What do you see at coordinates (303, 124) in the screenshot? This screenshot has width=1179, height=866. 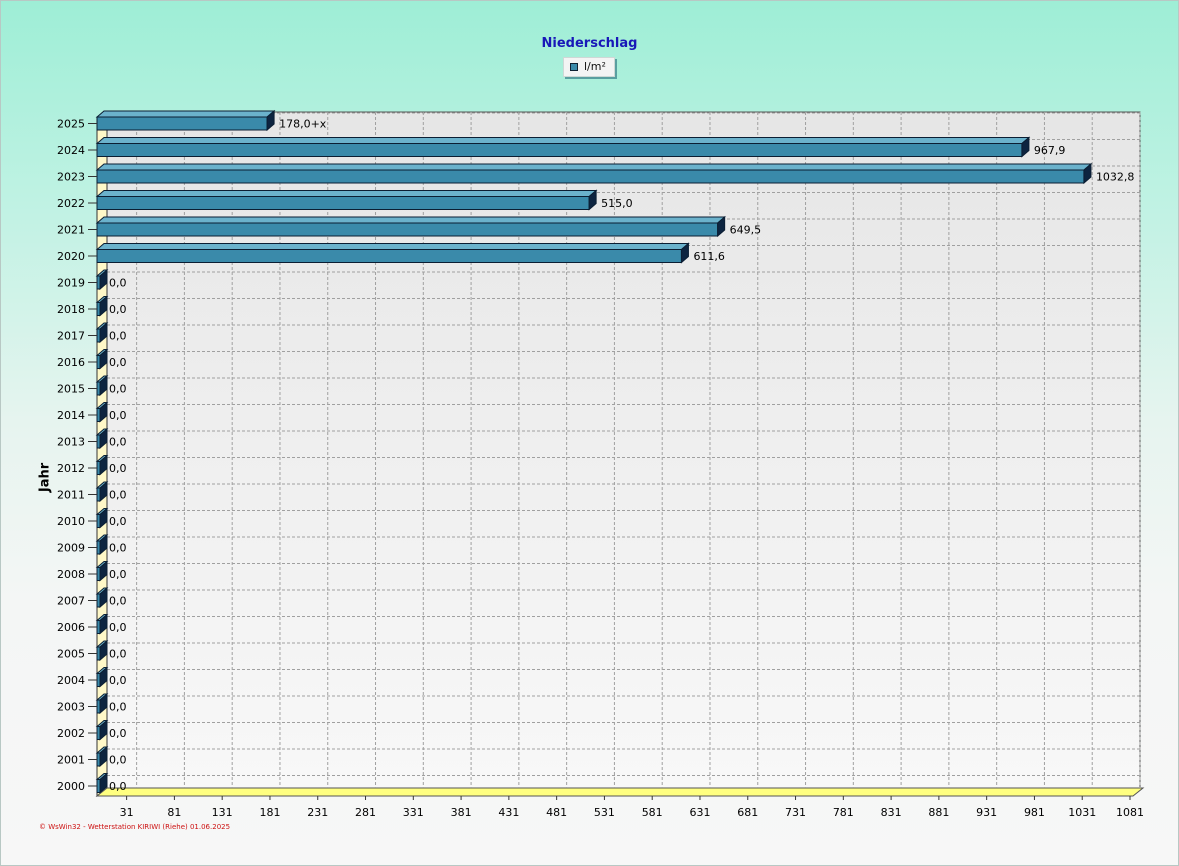 I see `data-label: 178,0+x` at bounding box center [303, 124].